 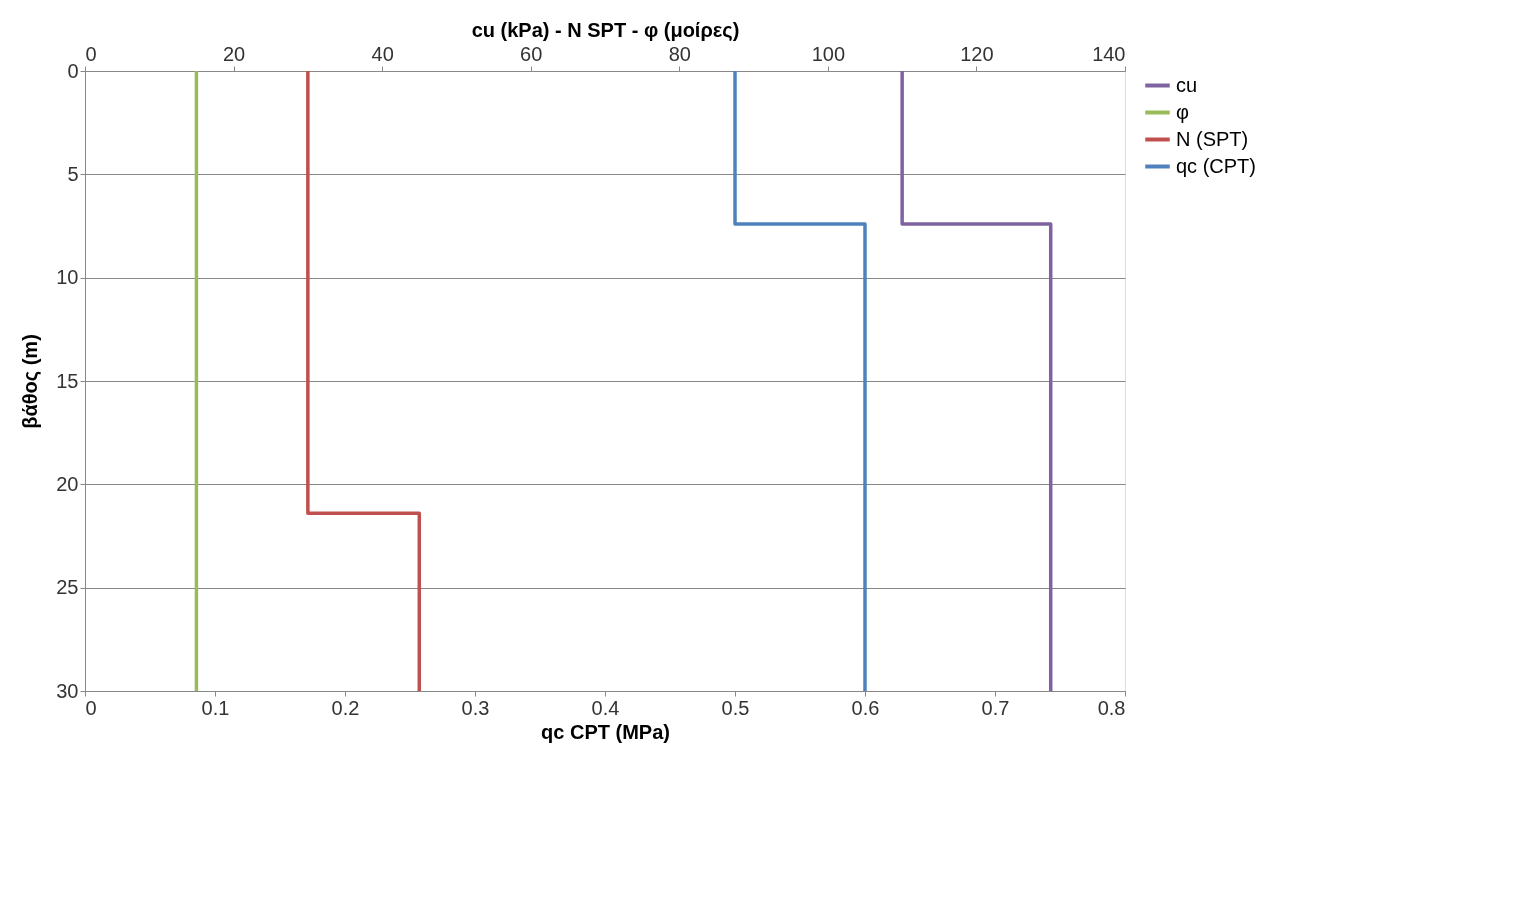 I want to click on legend-label: φ, so click(x=1182, y=111).